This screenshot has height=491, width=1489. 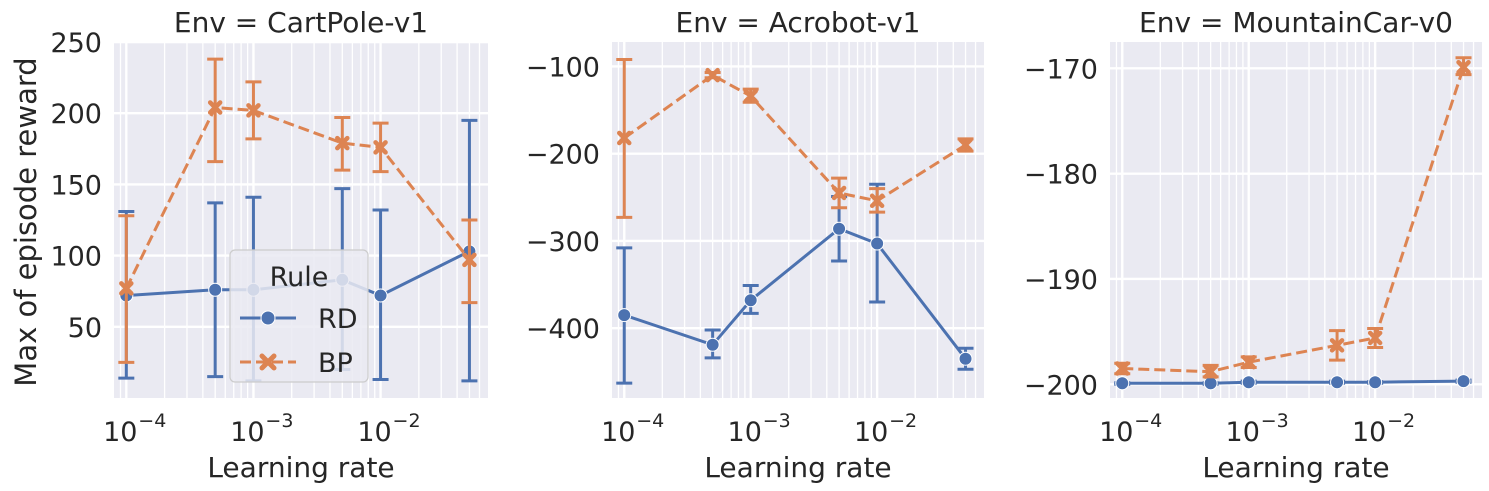 What do you see at coordinates (798, 22) in the screenshot?
I see `panel-title: Env = Acrobot-v1` at bounding box center [798, 22].